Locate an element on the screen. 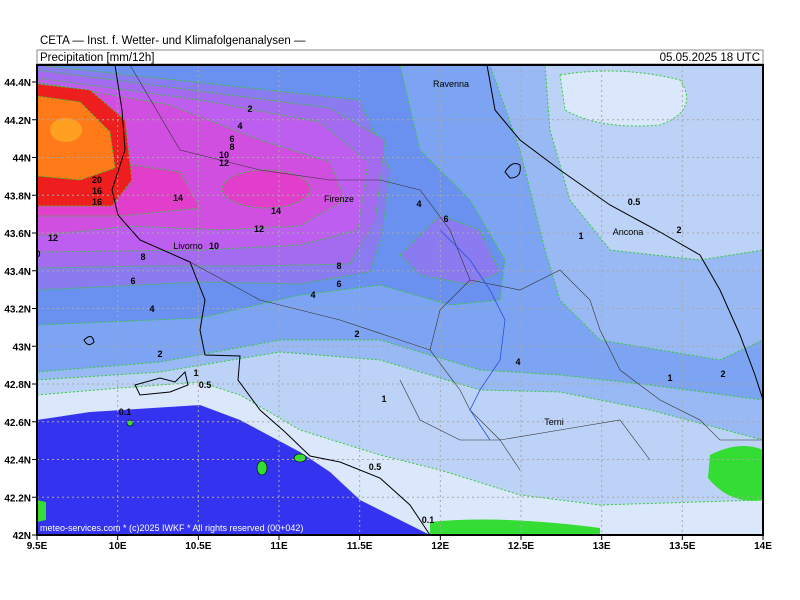 The image size is (800, 600). river is located at coordinates (472, 335).